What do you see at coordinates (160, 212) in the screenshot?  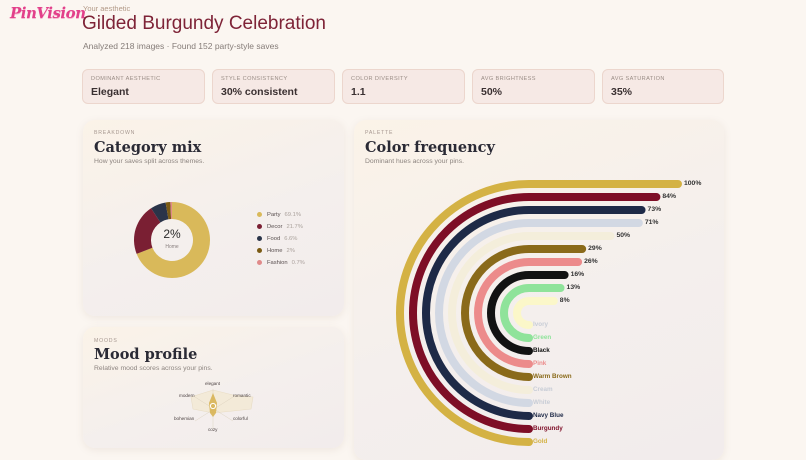 I see `donut-slice-food` at bounding box center [160, 212].